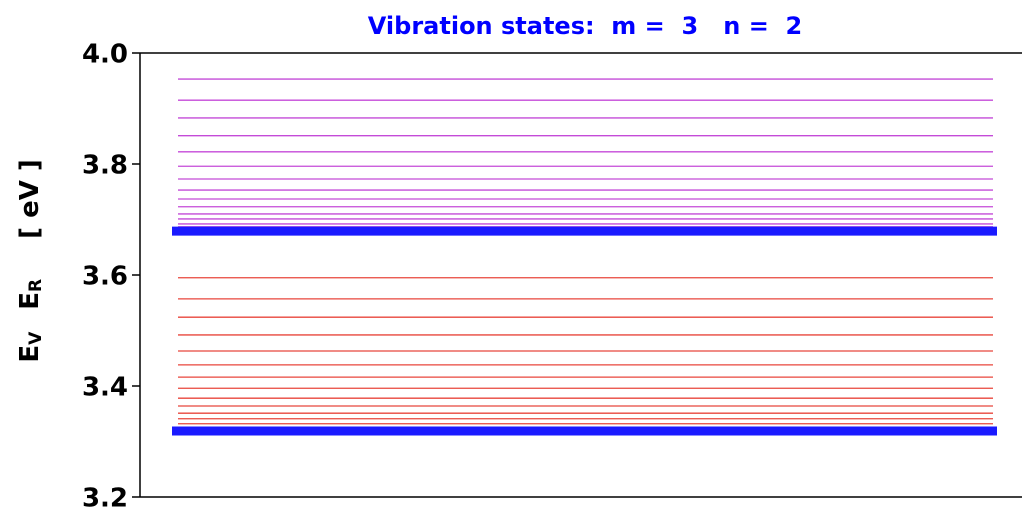  What do you see at coordinates (105, 388) in the screenshot?
I see `y-tick-label: 3.4` at bounding box center [105, 388].